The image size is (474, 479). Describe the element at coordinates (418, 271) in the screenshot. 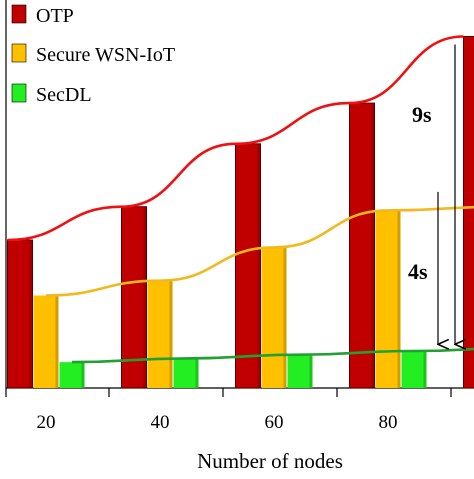

I see `annotation-4s: 4s` at that location.